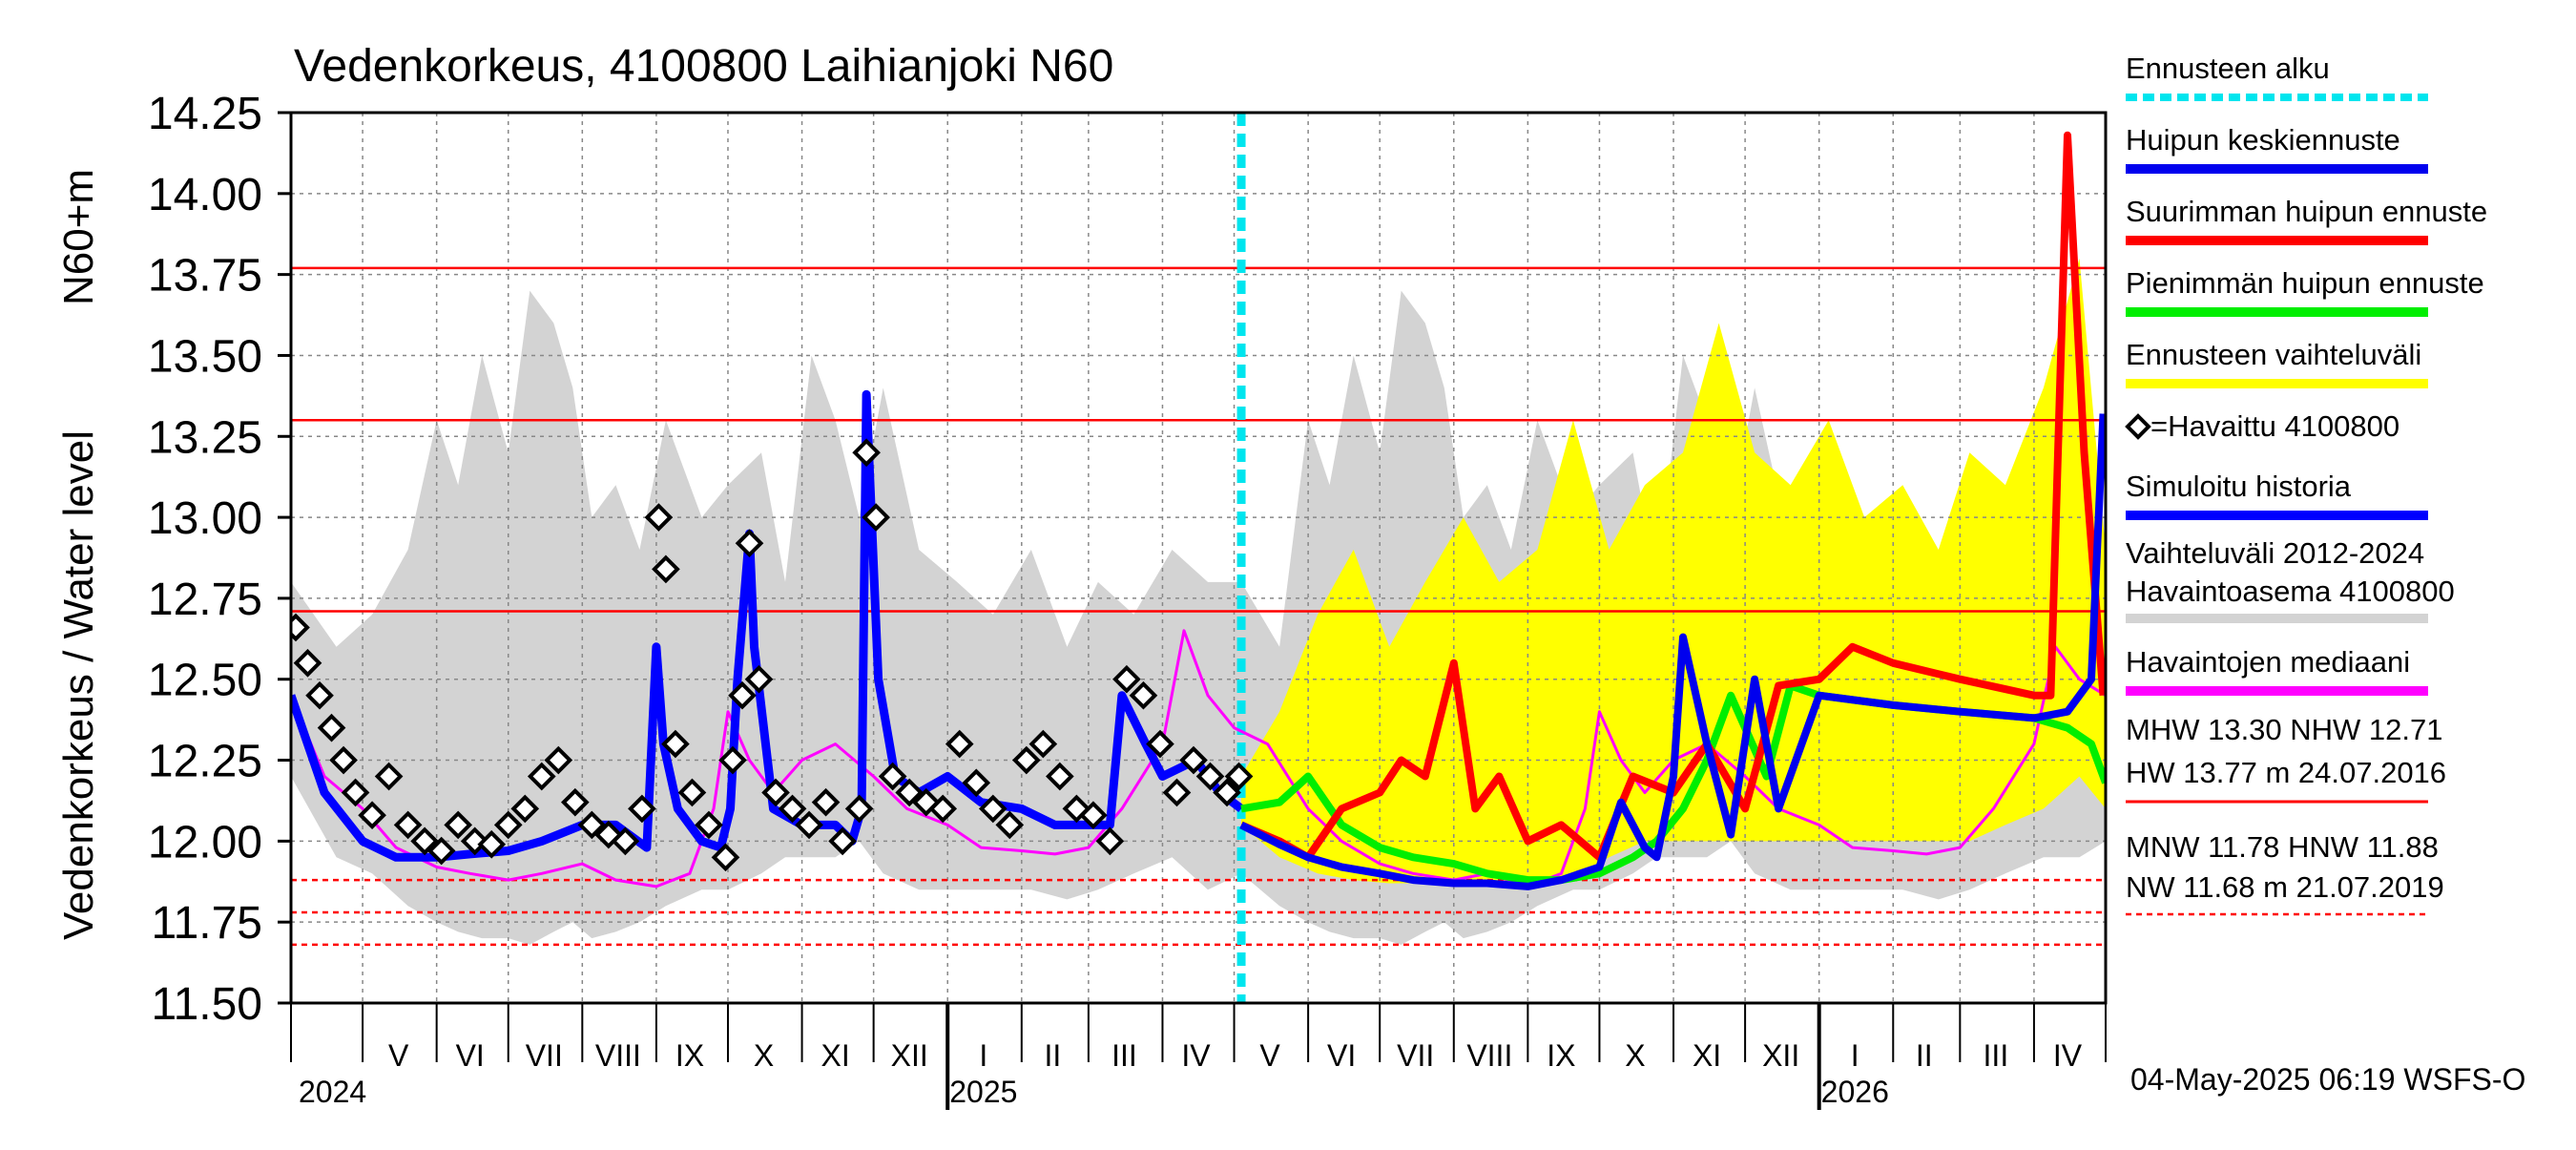 The image size is (2576, 1150). Describe the element at coordinates (1855, 1092) in the screenshot. I see `x-year-label: 2026` at that location.